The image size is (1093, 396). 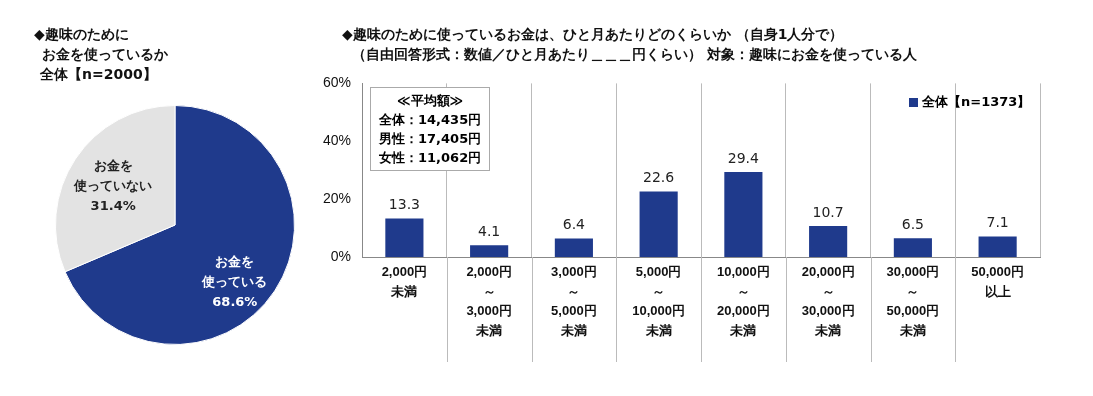 I want to click on slice-label: お金を使っていない, so click(x=113, y=176).